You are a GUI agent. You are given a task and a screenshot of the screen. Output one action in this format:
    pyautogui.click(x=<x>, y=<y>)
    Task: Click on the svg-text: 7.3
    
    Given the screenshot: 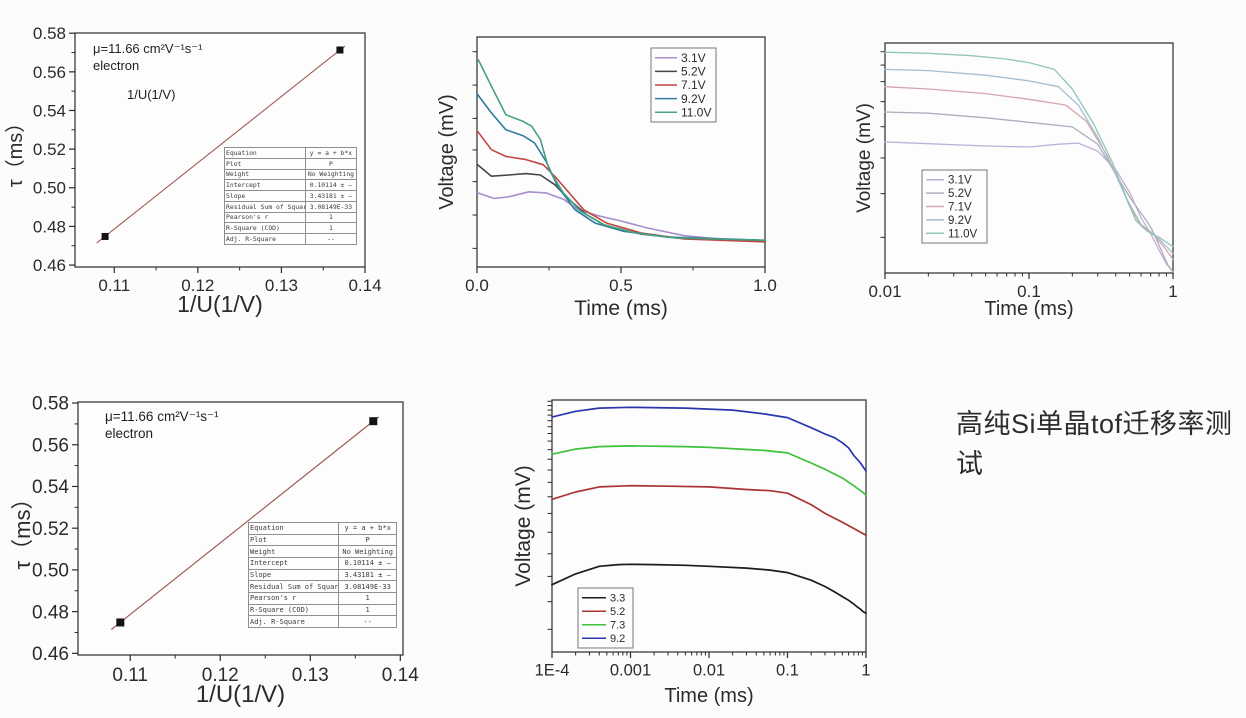 What is the action you would take?
    pyautogui.click(x=617, y=626)
    